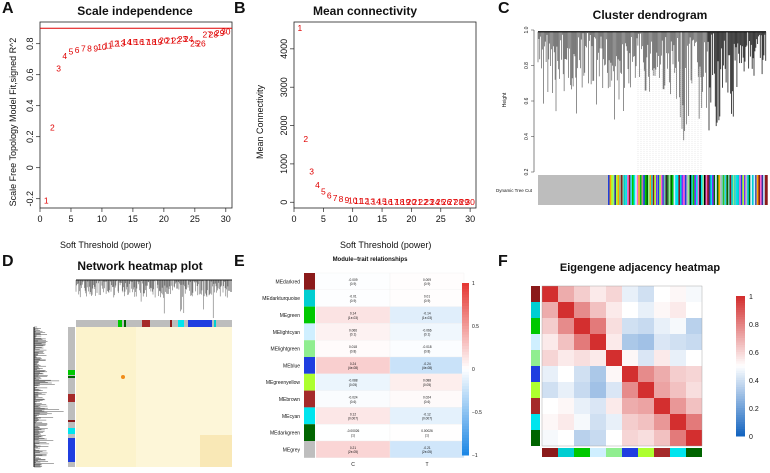  I want to click on panel-e-cell-value: 0.066, so click(353, 330).